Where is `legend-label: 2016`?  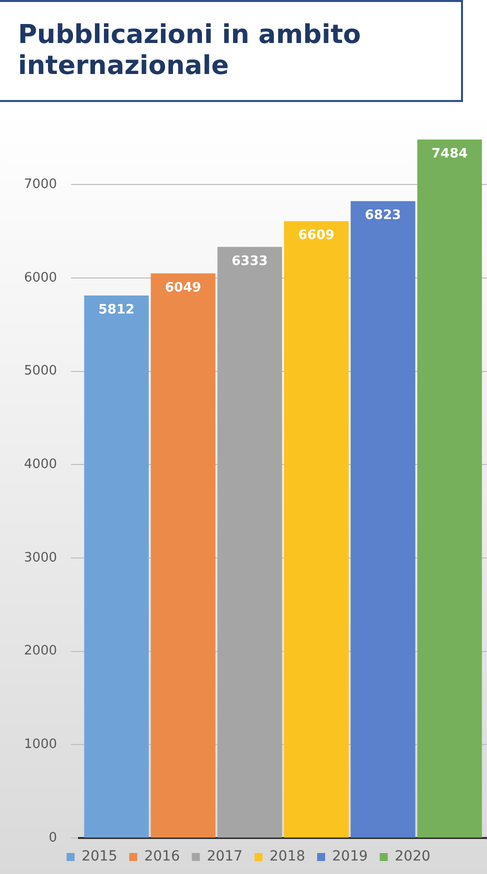
legend-label: 2016 is located at coordinates (162, 856).